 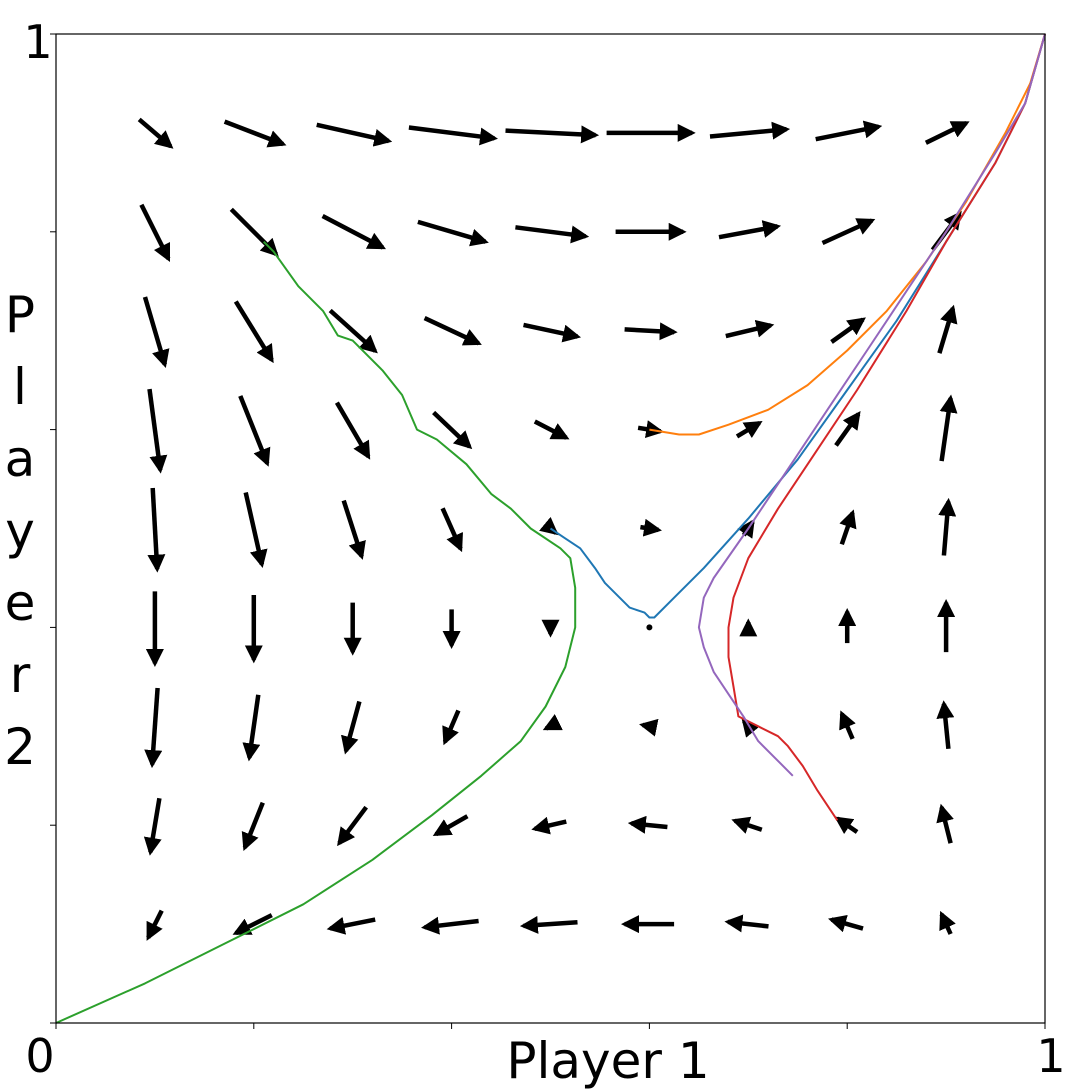 What do you see at coordinates (39, 1056) in the screenshot?
I see `x-tick-label-0: 0` at bounding box center [39, 1056].